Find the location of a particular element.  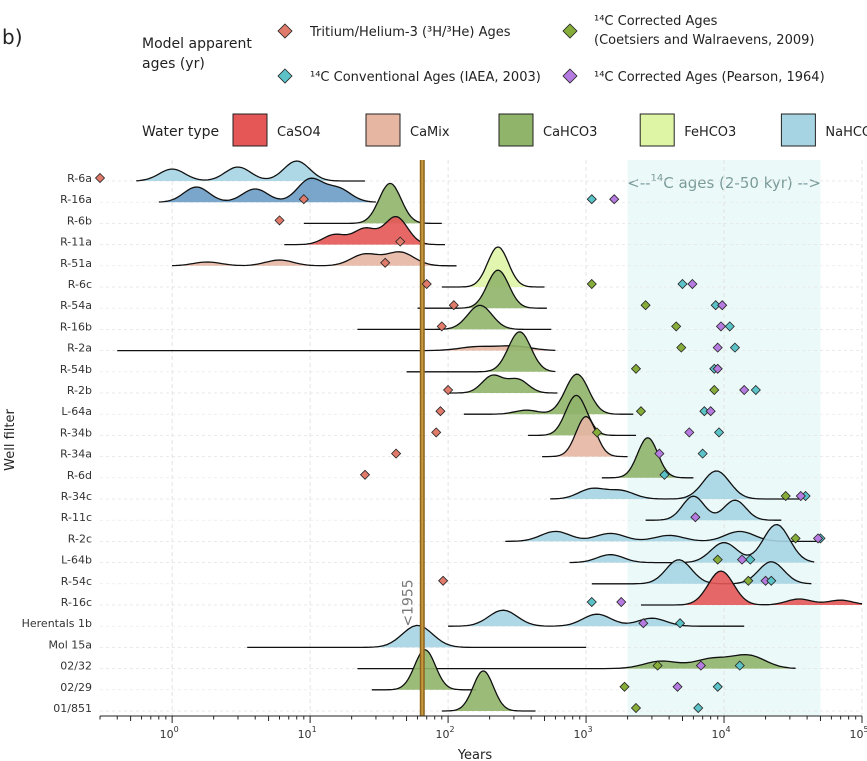

water-legend-item-cahco3: CaHCO3 is located at coordinates (547, 130).